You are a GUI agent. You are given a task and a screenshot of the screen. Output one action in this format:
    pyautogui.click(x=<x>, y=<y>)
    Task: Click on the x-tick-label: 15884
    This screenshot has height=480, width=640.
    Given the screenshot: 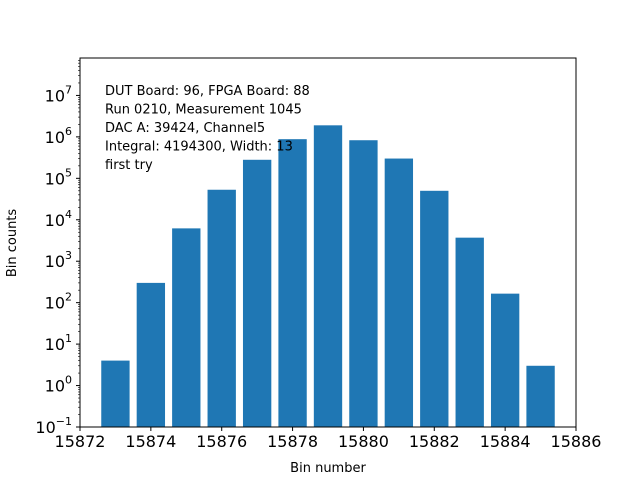 What is the action you would take?
    pyautogui.click(x=505, y=441)
    